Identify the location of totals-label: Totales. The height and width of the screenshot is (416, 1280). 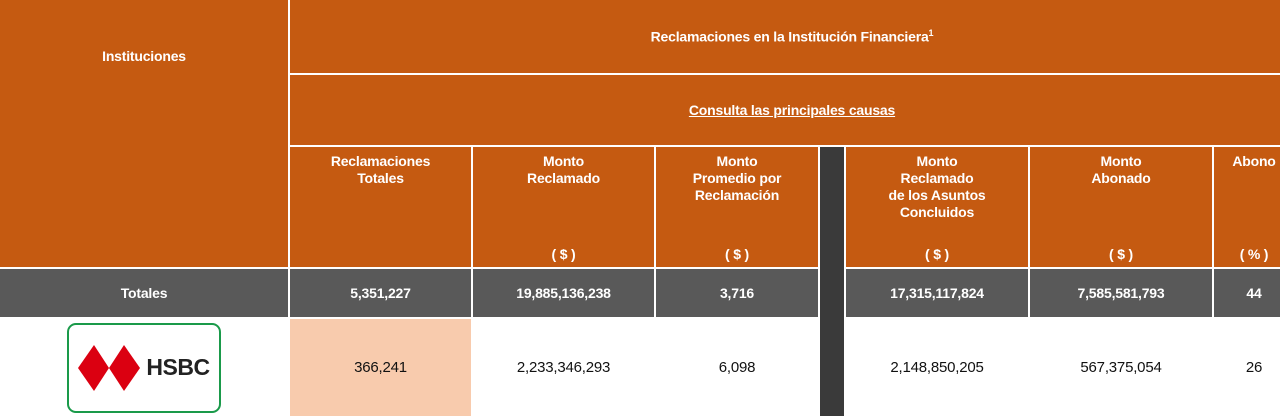
(144, 293).